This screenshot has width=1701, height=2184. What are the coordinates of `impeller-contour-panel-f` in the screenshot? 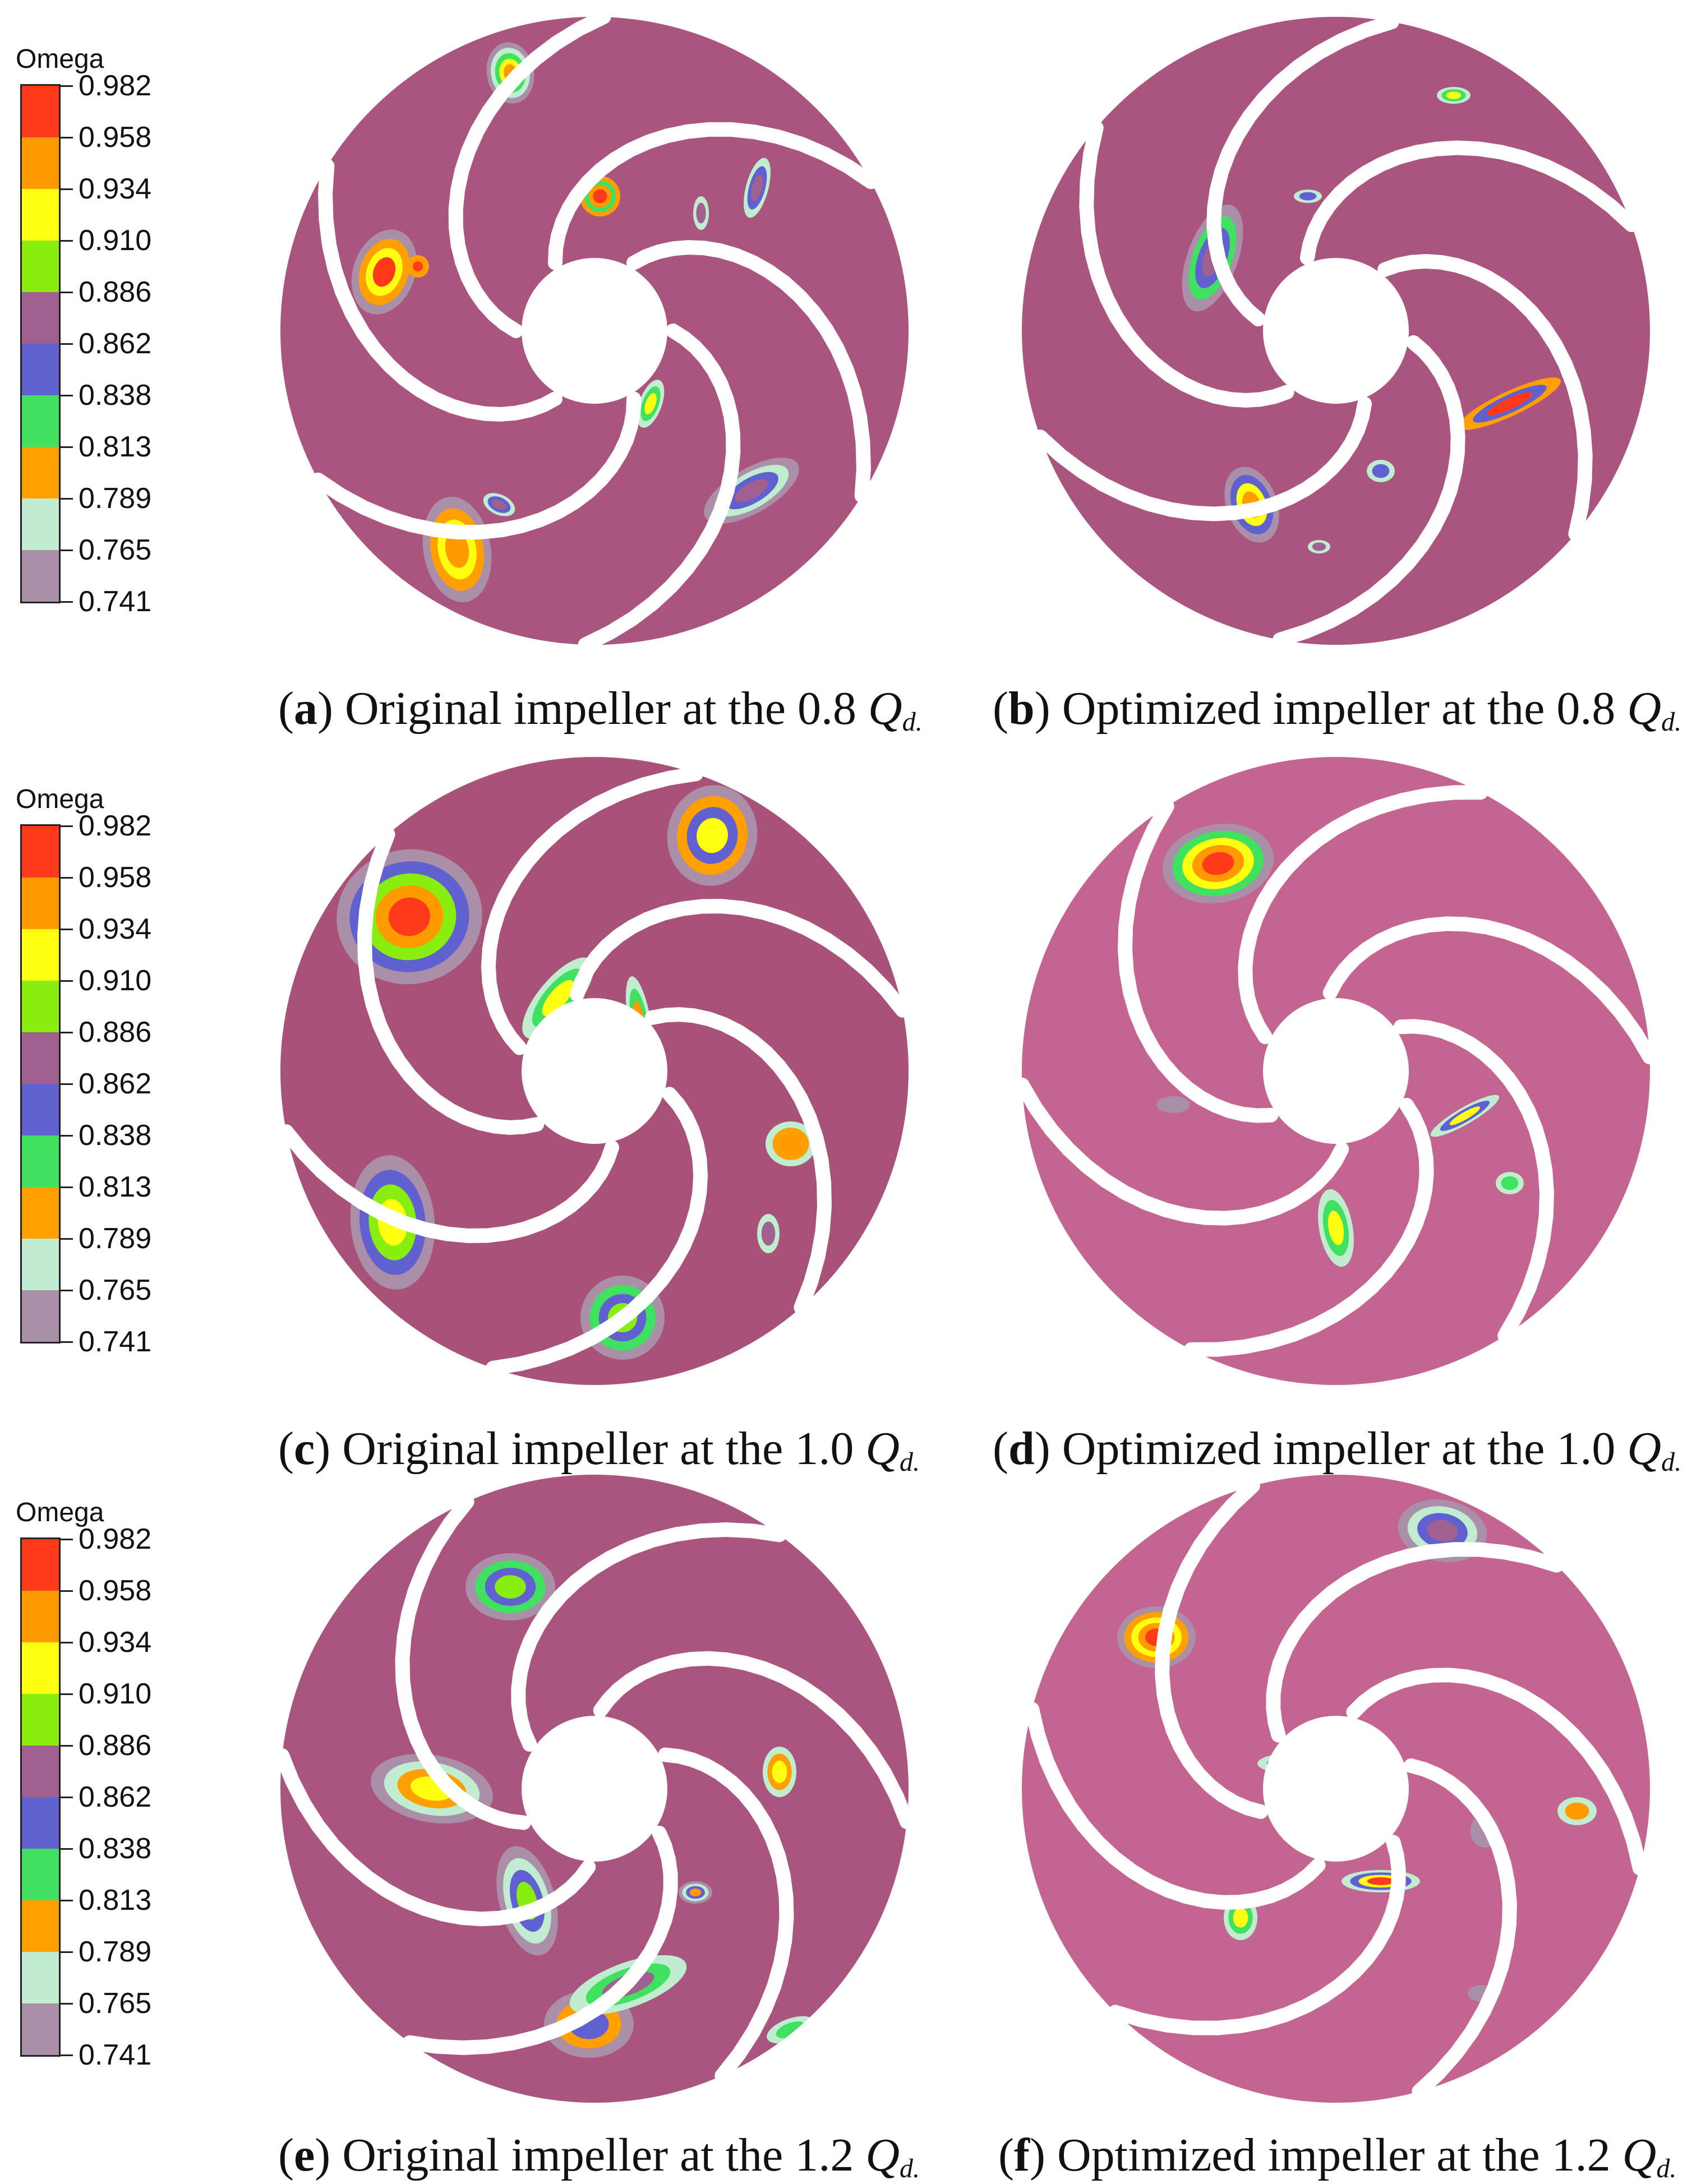 It's located at (1336, 1788).